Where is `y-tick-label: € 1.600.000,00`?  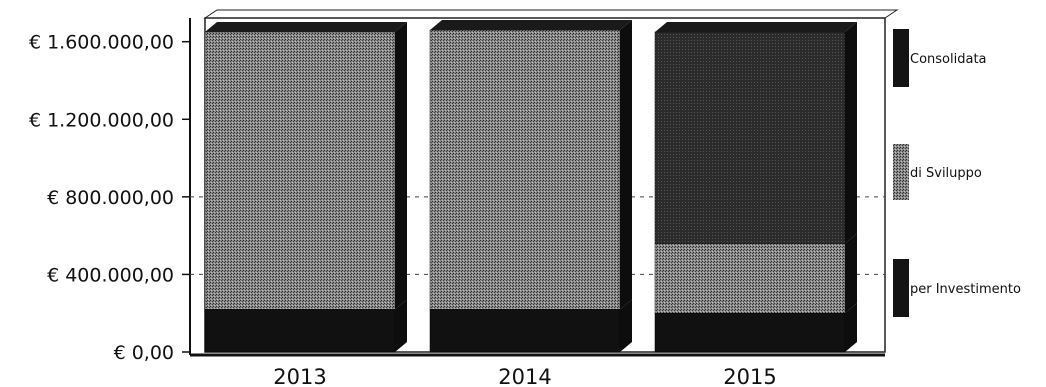
y-tick-label: € 1.600.000,00 is located at coordinates (101, 43).